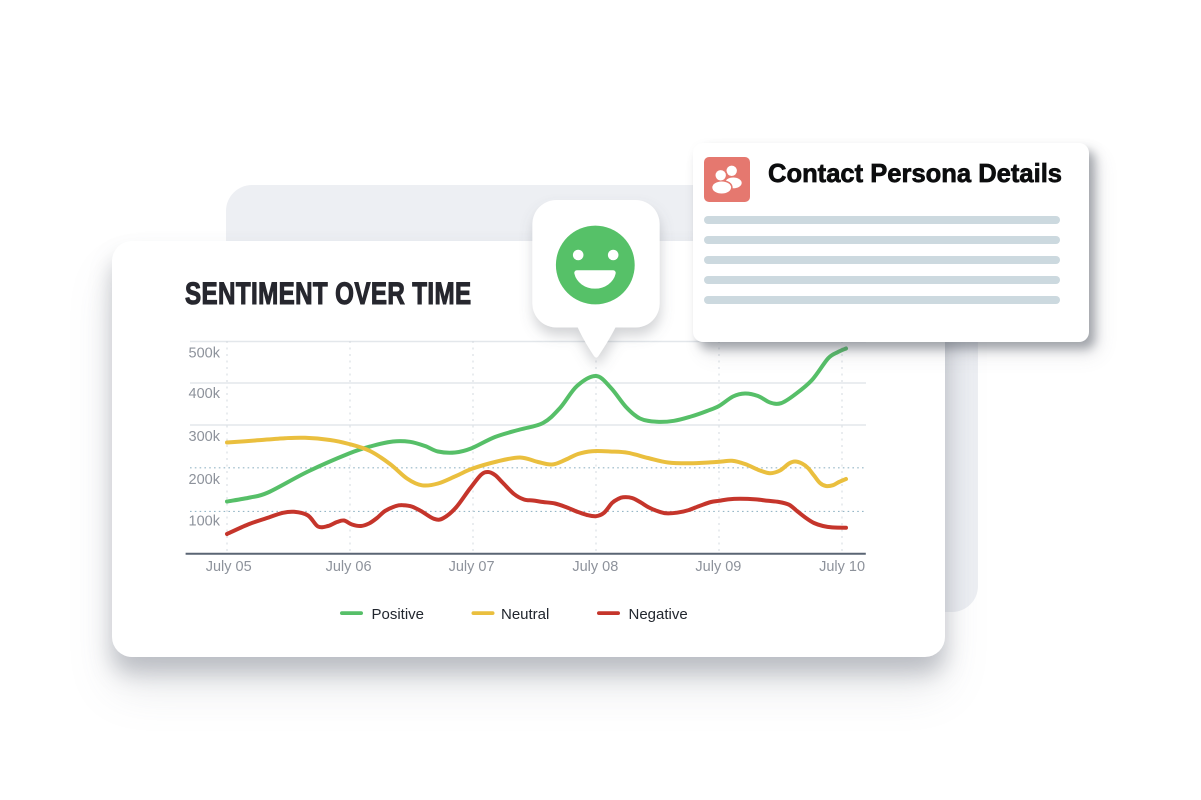  Describe the element at coordinates (658, 614) in the screenshot. I see `svg-text: Negative` at that location.